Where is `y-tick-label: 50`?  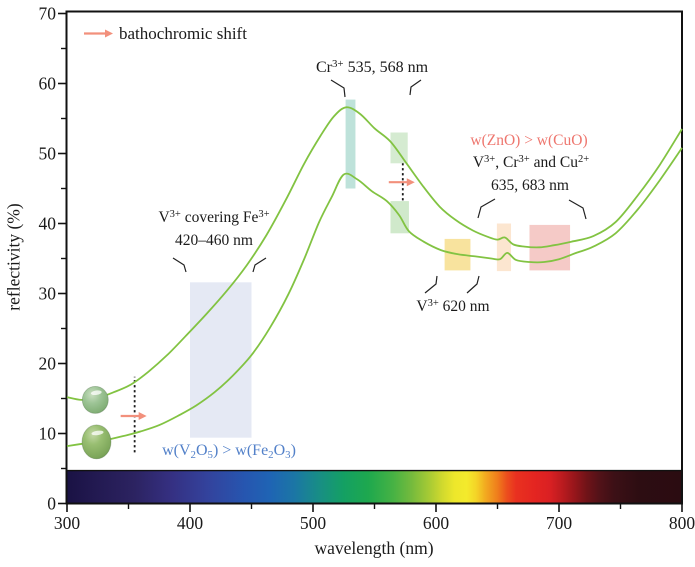
y-tick-label: 50 is located at coordinates (48, 154).